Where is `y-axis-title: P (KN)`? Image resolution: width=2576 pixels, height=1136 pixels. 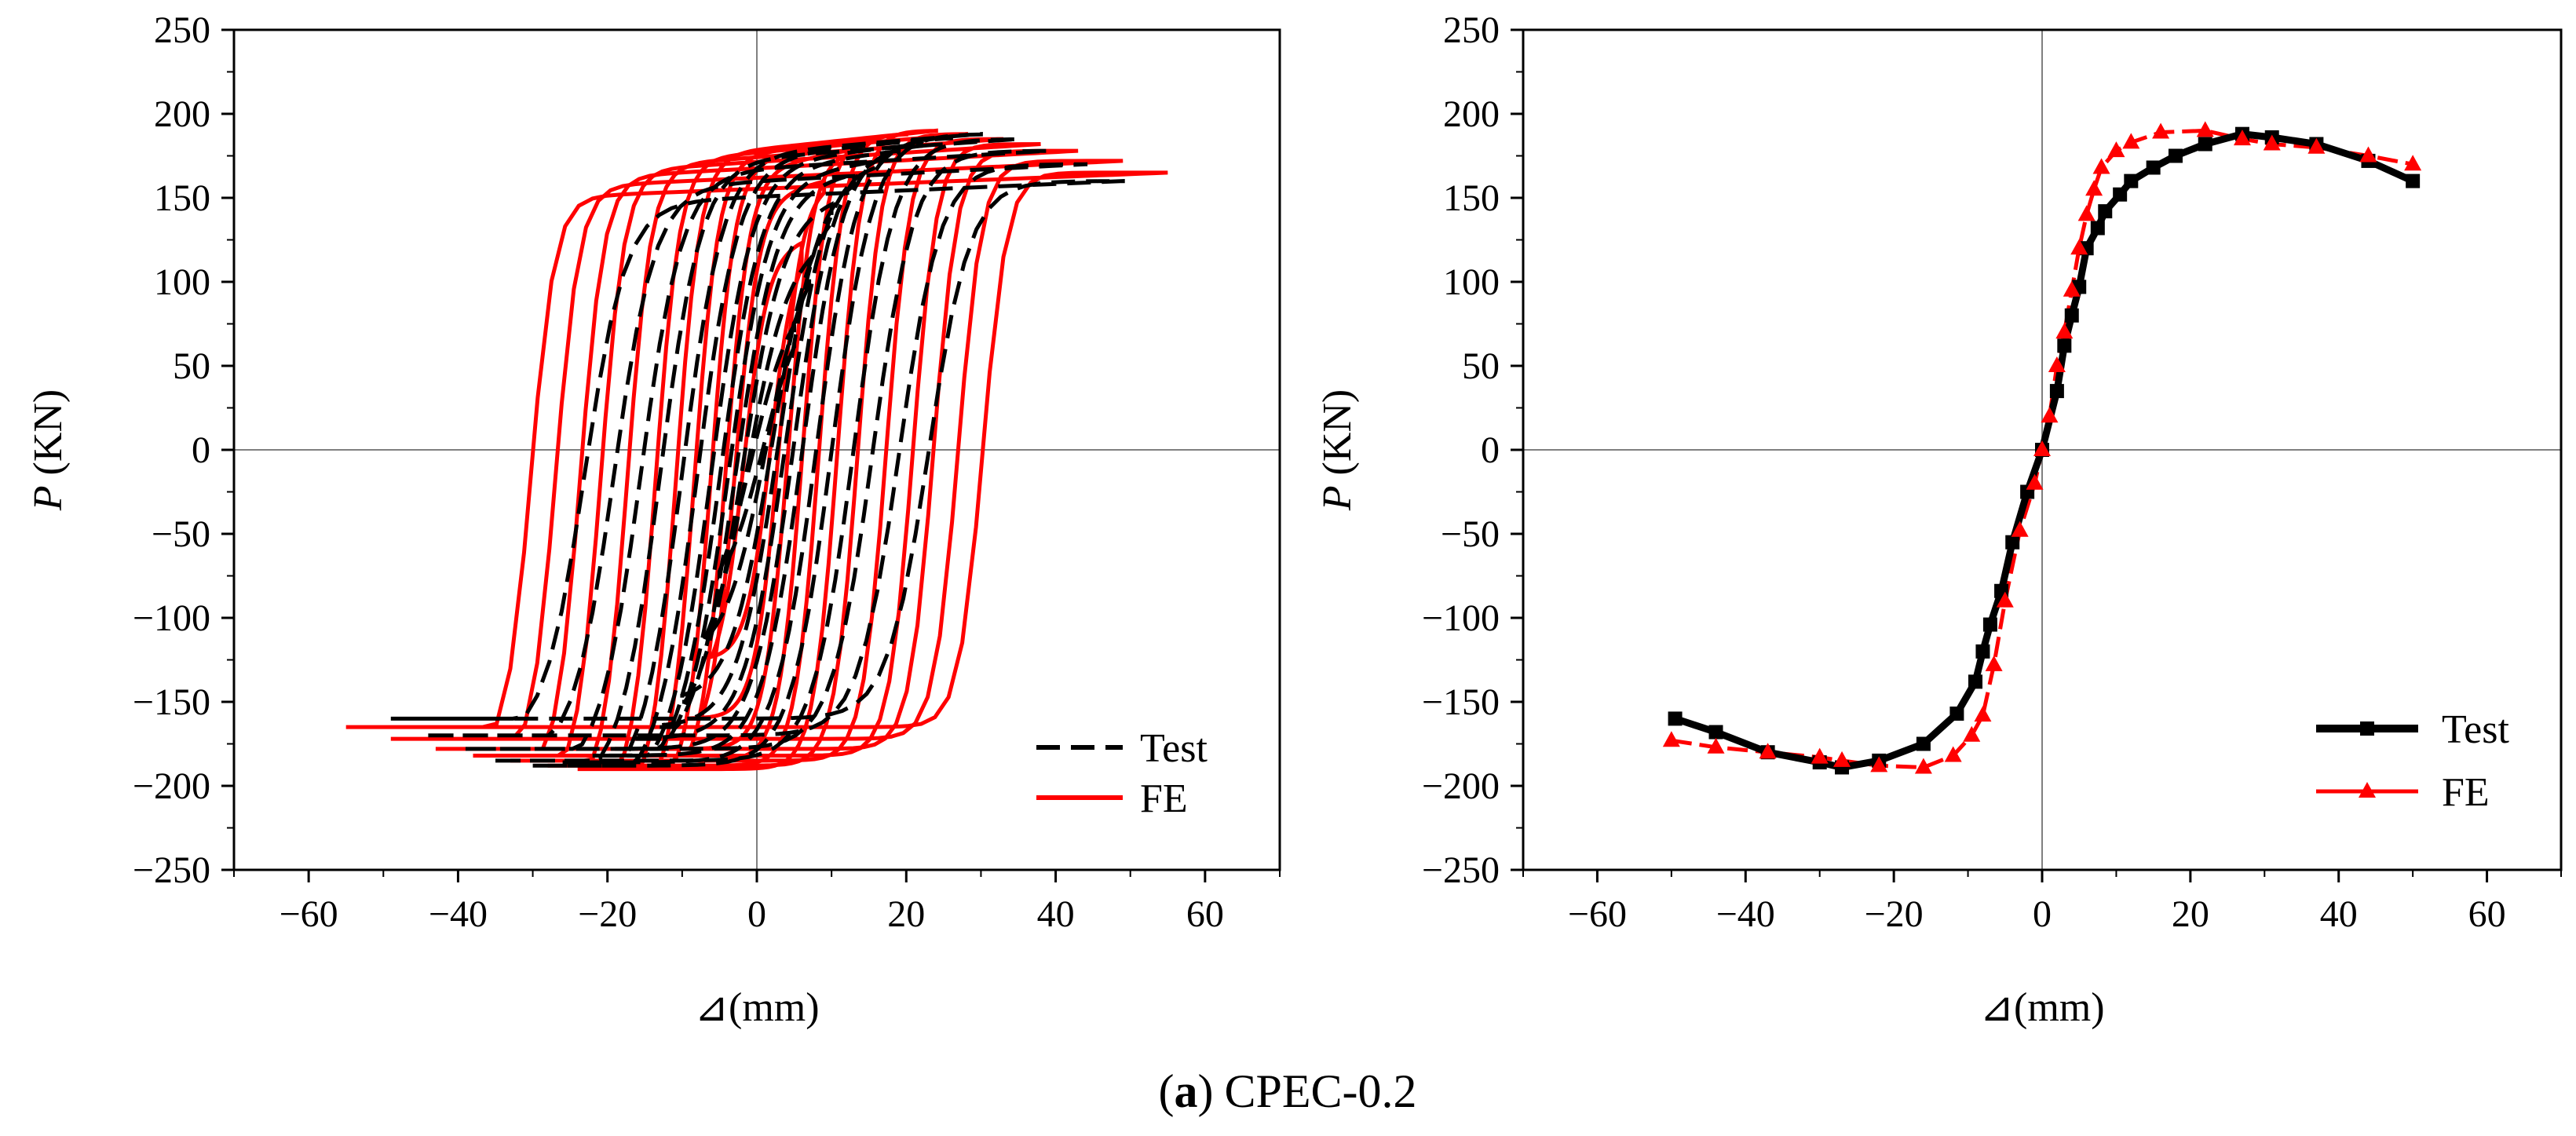
y-axis-title: P (KN) is located at coordinates (1337, 450).